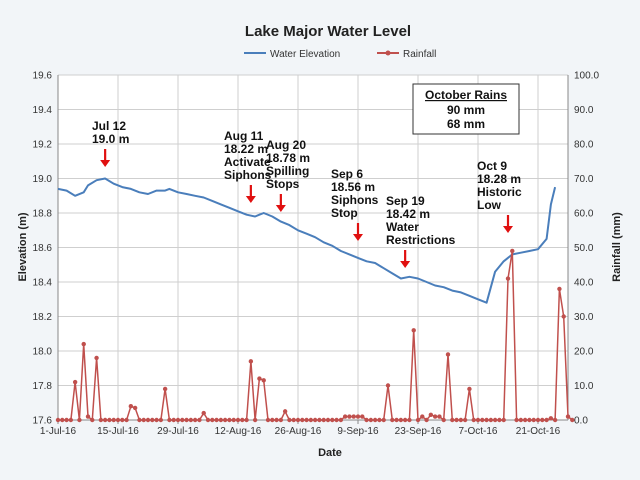  I want to click on annotation-label: Jul 12 19.0 m, so click(110, 132).